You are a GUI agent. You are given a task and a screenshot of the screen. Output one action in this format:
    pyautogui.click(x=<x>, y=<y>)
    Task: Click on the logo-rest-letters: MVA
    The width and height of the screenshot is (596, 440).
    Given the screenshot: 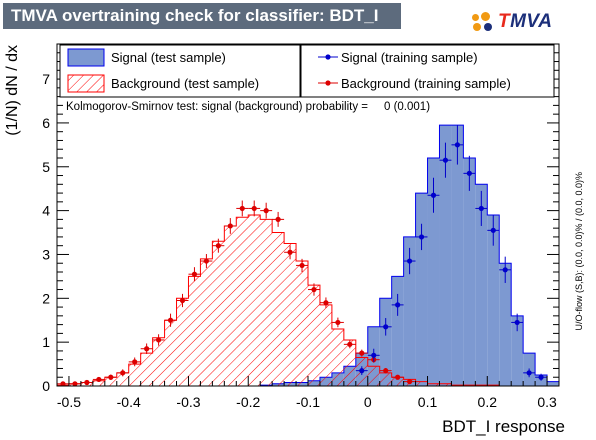 What is the action you would take?
    pyautogui.click(x=531, y=21)
    